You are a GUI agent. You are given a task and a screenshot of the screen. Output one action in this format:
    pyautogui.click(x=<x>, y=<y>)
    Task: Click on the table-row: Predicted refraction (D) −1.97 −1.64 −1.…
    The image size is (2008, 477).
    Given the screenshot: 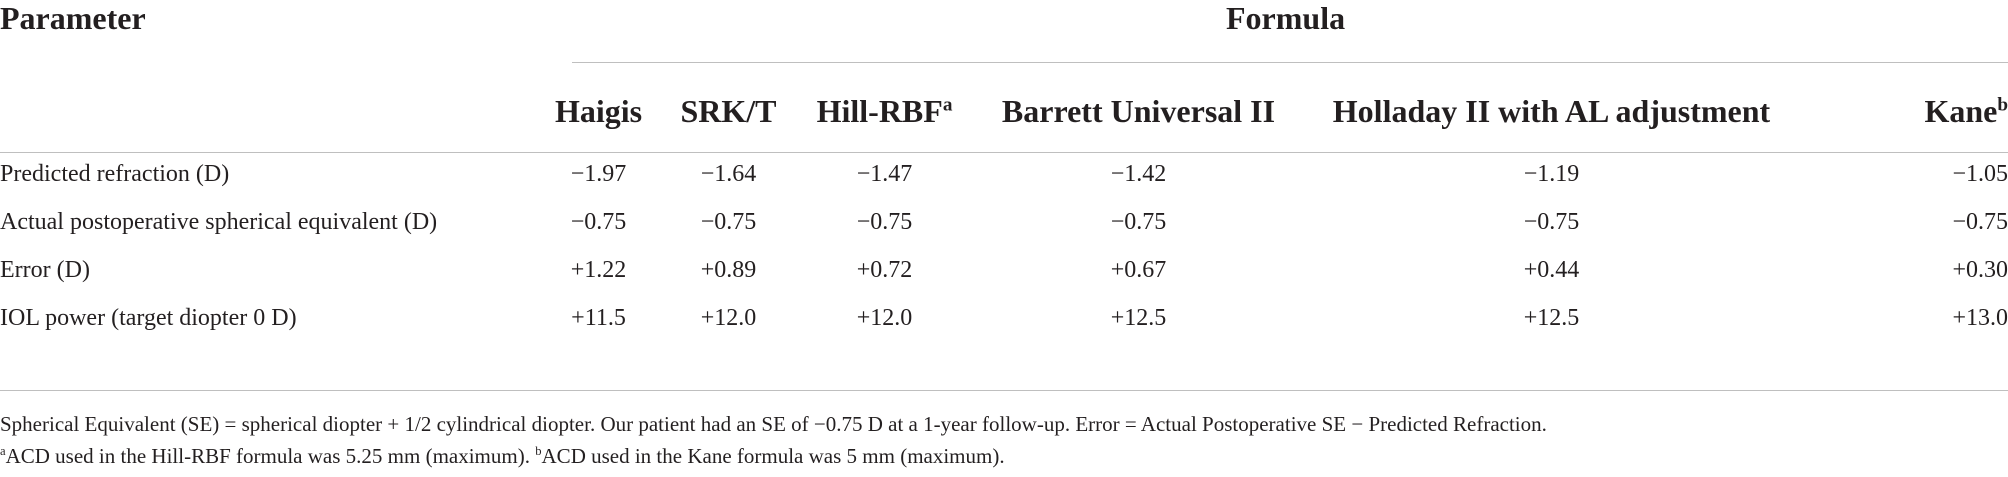 What is the action you would take?
    pyautogui.click(x=1004, y=174)
    